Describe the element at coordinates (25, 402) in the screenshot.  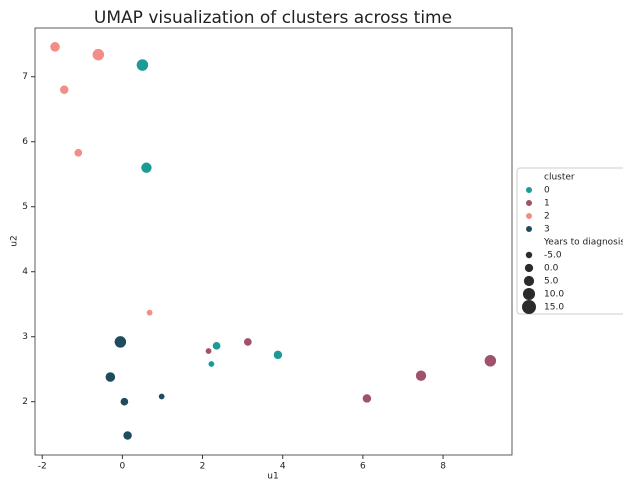
I see `y-tick-label: 2` at that location.